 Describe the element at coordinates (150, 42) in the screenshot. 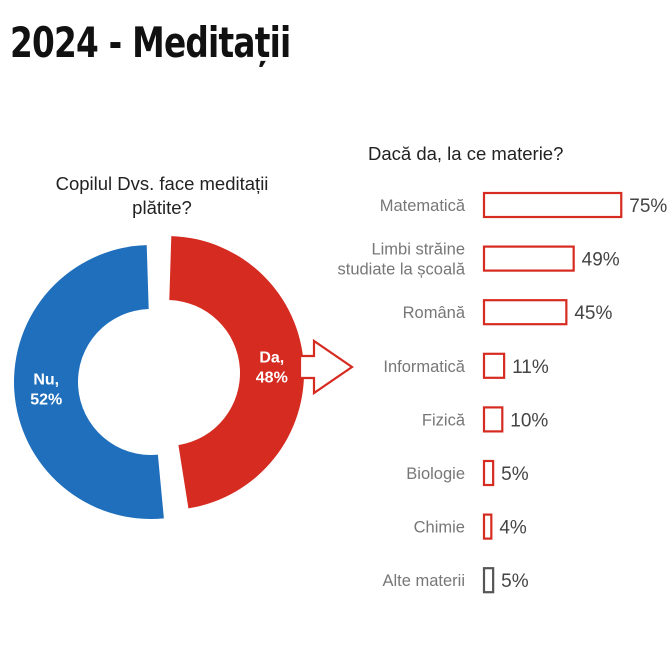

I see `page-title: 2024 - Meditații` at that location.